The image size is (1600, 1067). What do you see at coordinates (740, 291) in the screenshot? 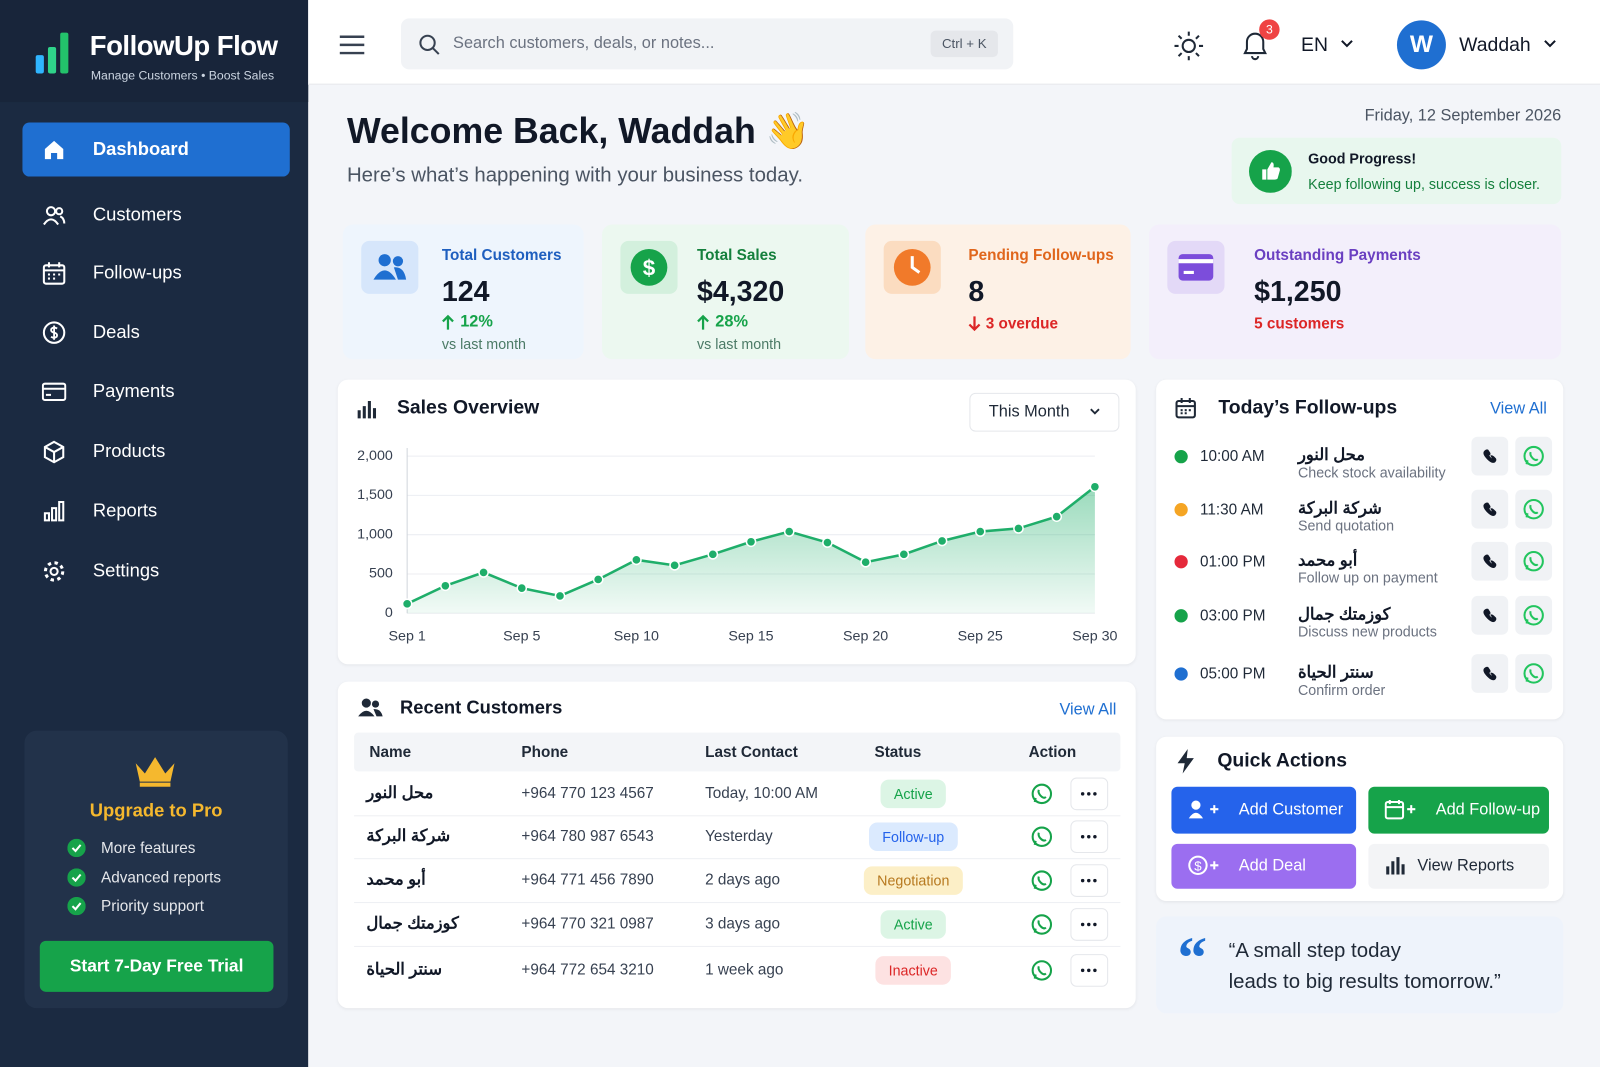
I see `stat-value: $4,320` at bounding box center [740, 291].